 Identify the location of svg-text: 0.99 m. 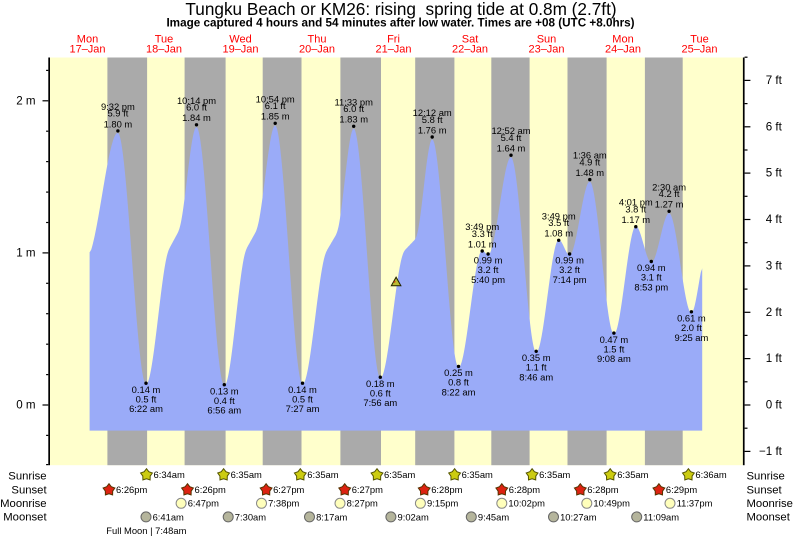
(488, 260).